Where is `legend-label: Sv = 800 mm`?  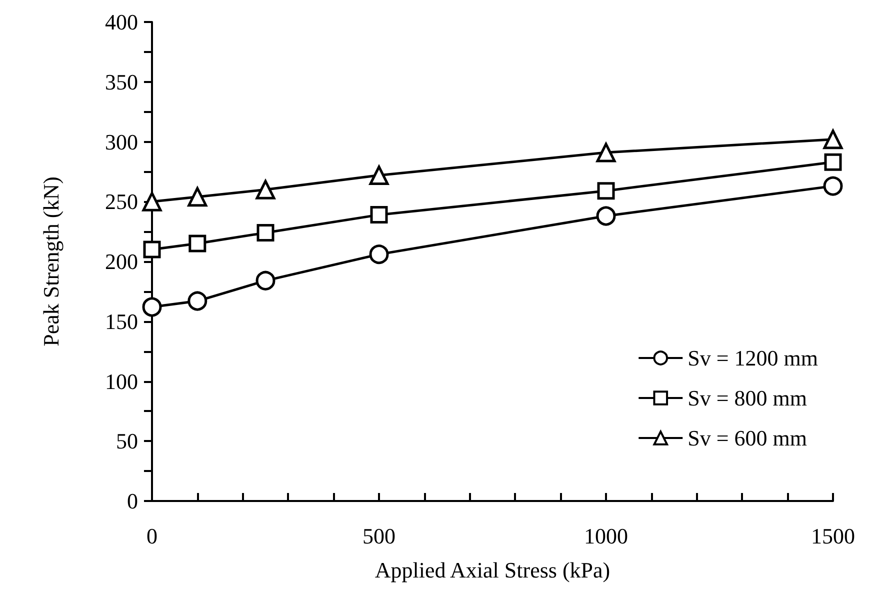
legend-label: Sv = 800 mm is located at coordinates (748, 398).